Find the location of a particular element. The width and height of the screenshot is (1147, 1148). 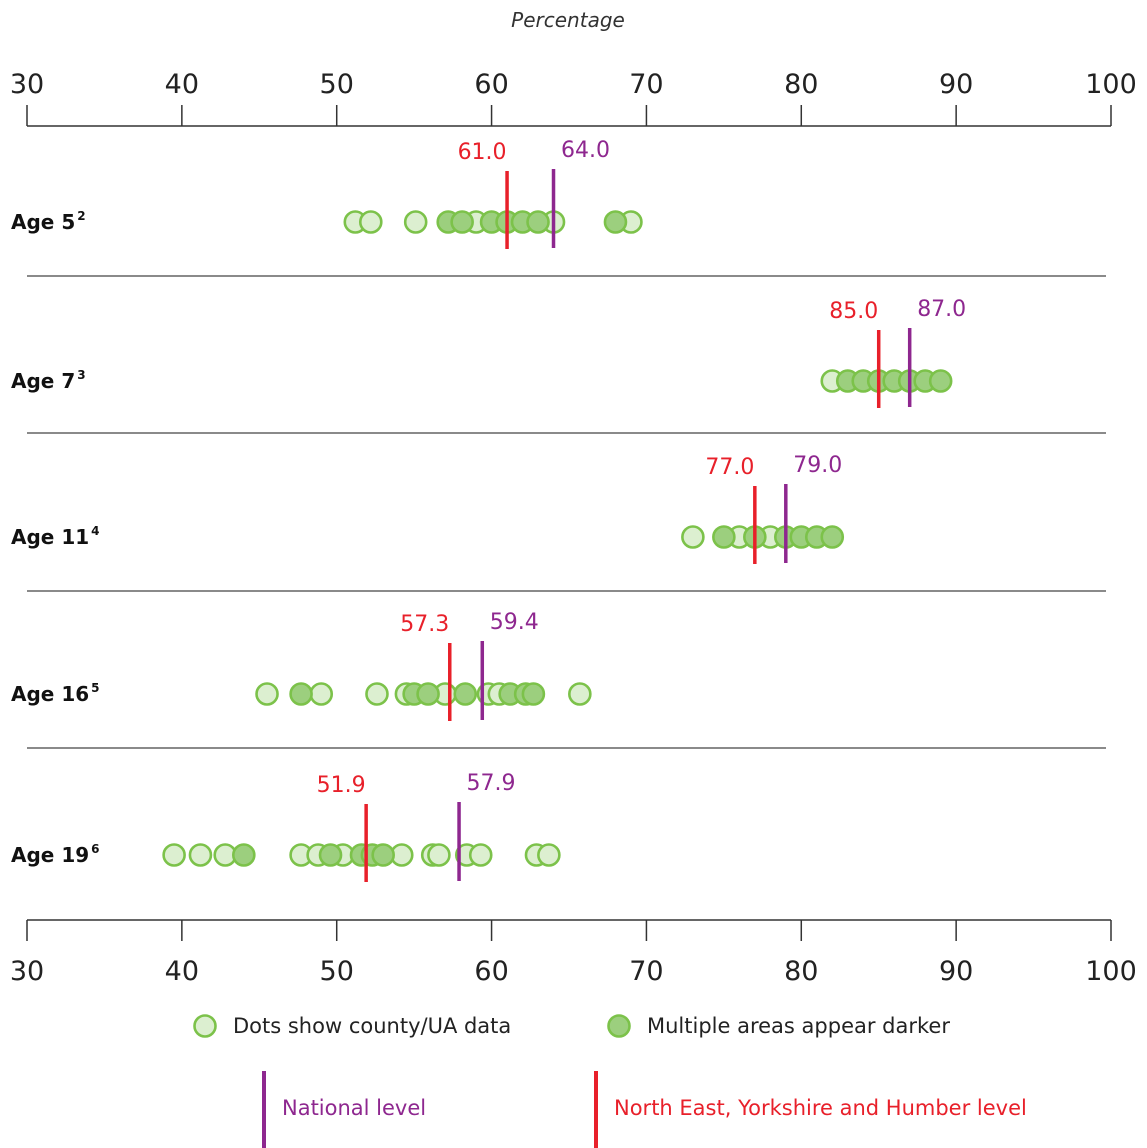

row-label-superscript: 6 is located at coordinates (95, 849).